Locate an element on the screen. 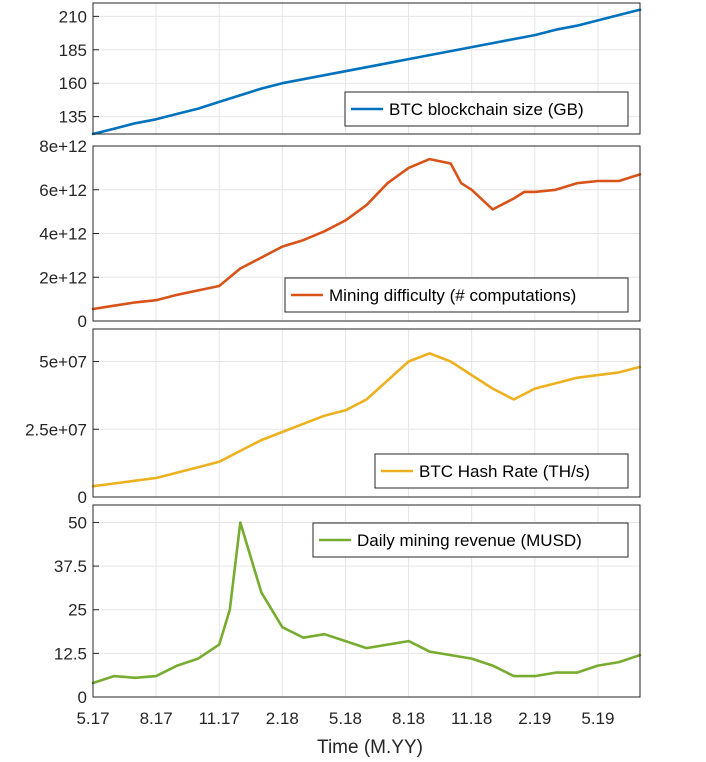  legend-label: BTC Hash Rate (TH/s) is located at coordinates (504, 471).